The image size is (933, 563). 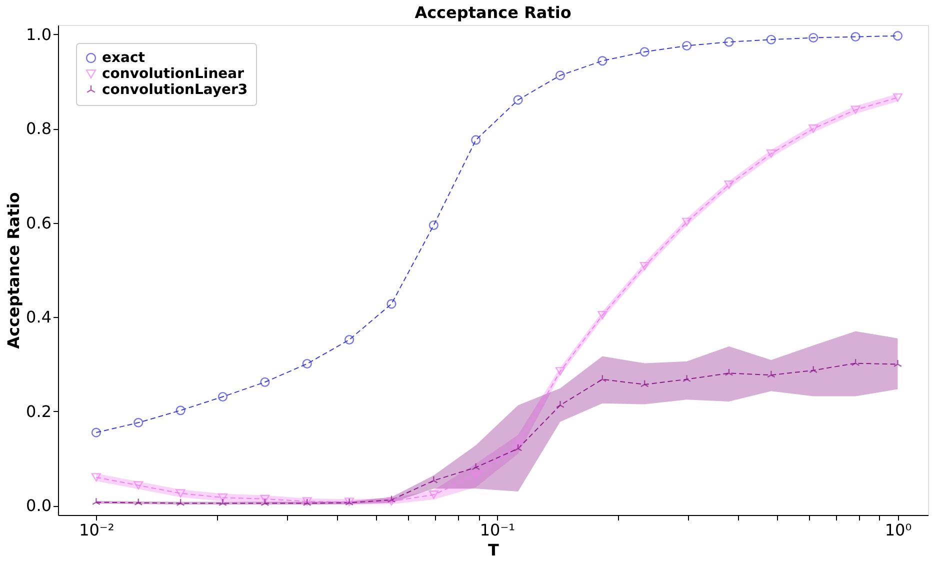 I want to click on y-tick-label: 0.8, so click(x=39, y=128).